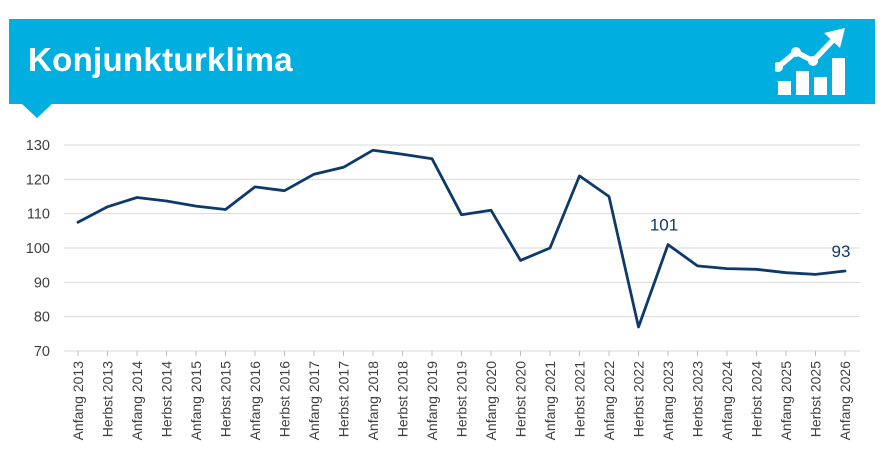 This screenshot has height=466, width=886. I want to click on y-tick-label: 130, so click(38, 146).